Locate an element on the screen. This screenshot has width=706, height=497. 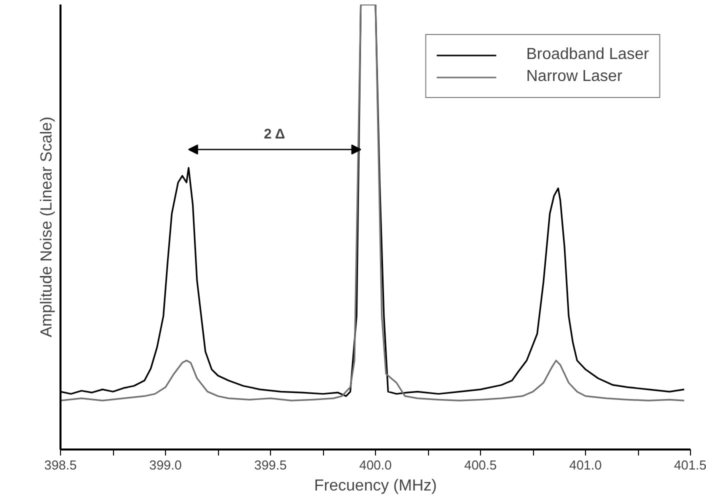
x-tick-label: 401.5 is located at coordinates (690, 465).